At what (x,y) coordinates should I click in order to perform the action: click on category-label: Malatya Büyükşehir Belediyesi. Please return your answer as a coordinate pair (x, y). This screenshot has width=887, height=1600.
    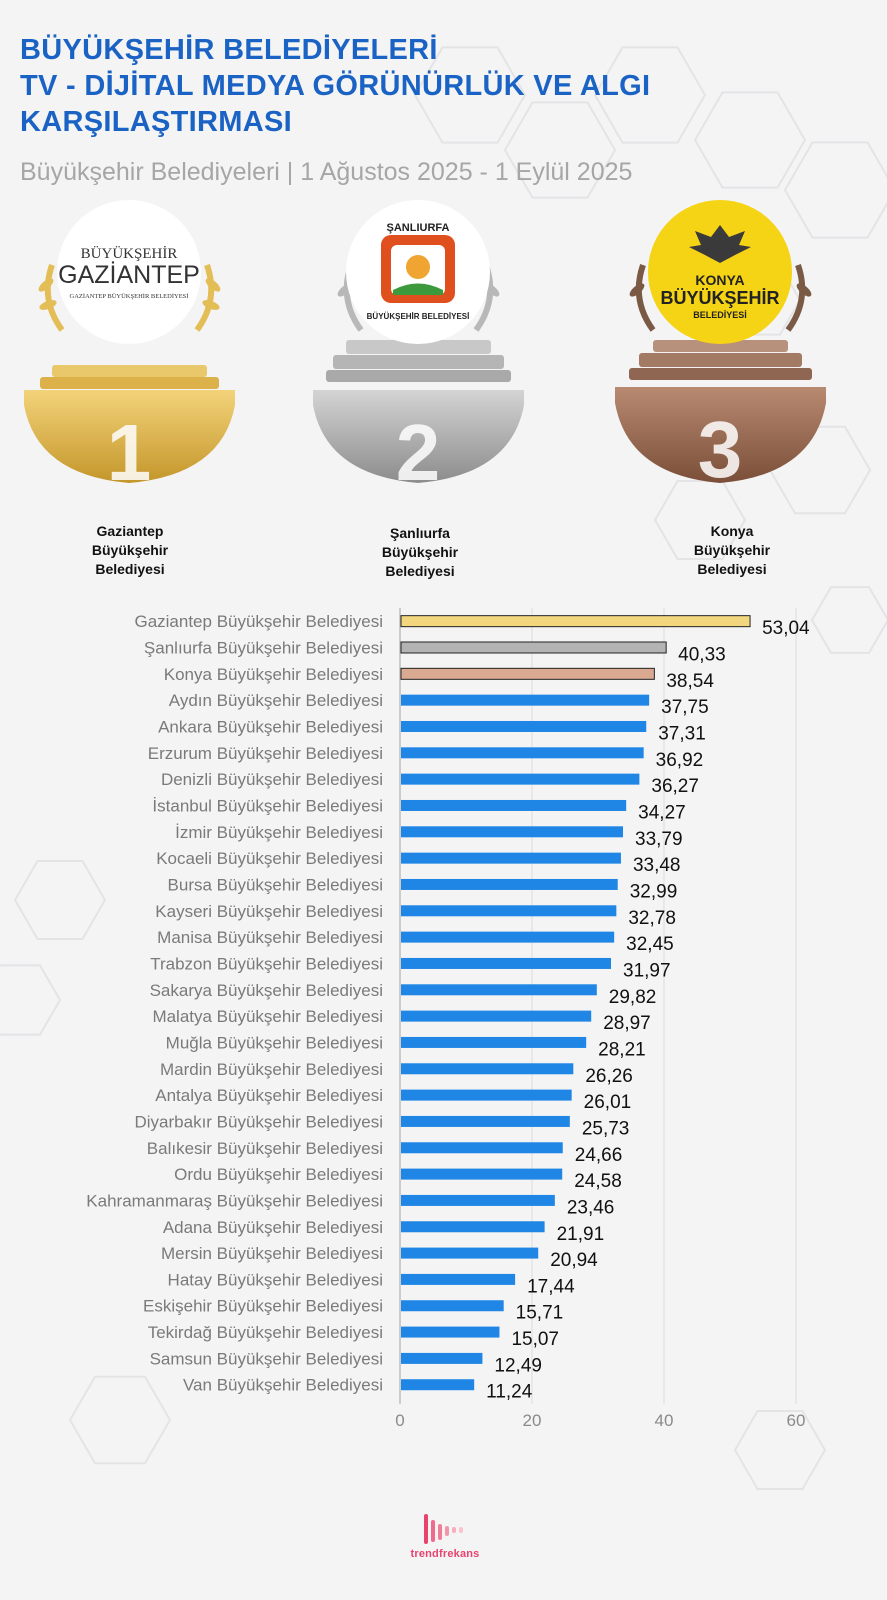
    Looking at the image, I should click on (267, 1016).